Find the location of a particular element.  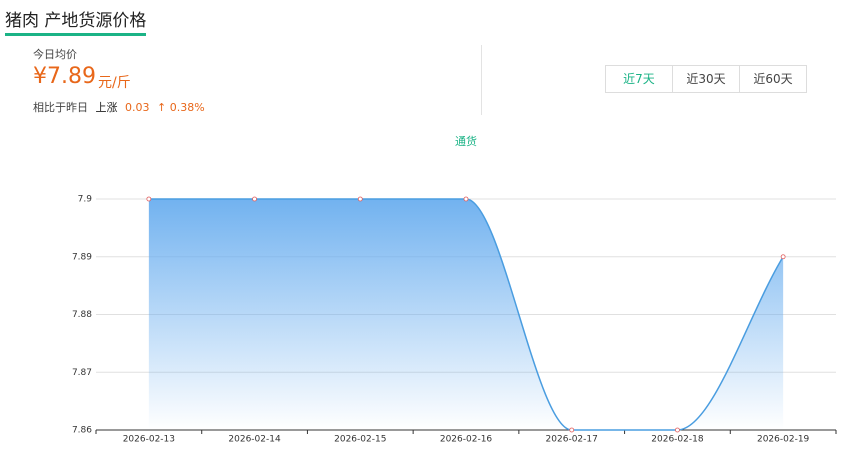

x-tick-label: 2026-02-15 is located at coordinates (360, 440).